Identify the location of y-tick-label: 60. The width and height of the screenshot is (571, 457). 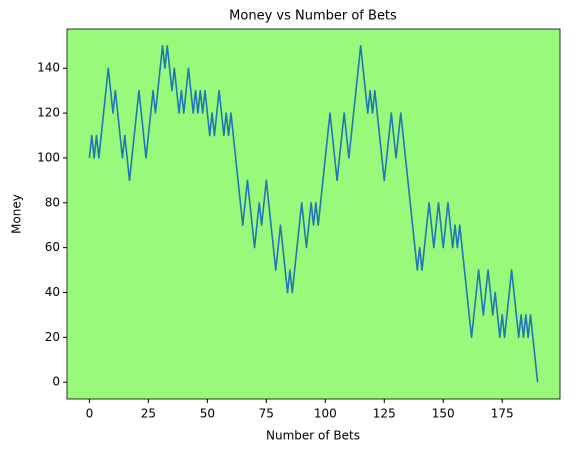
(52, 247).